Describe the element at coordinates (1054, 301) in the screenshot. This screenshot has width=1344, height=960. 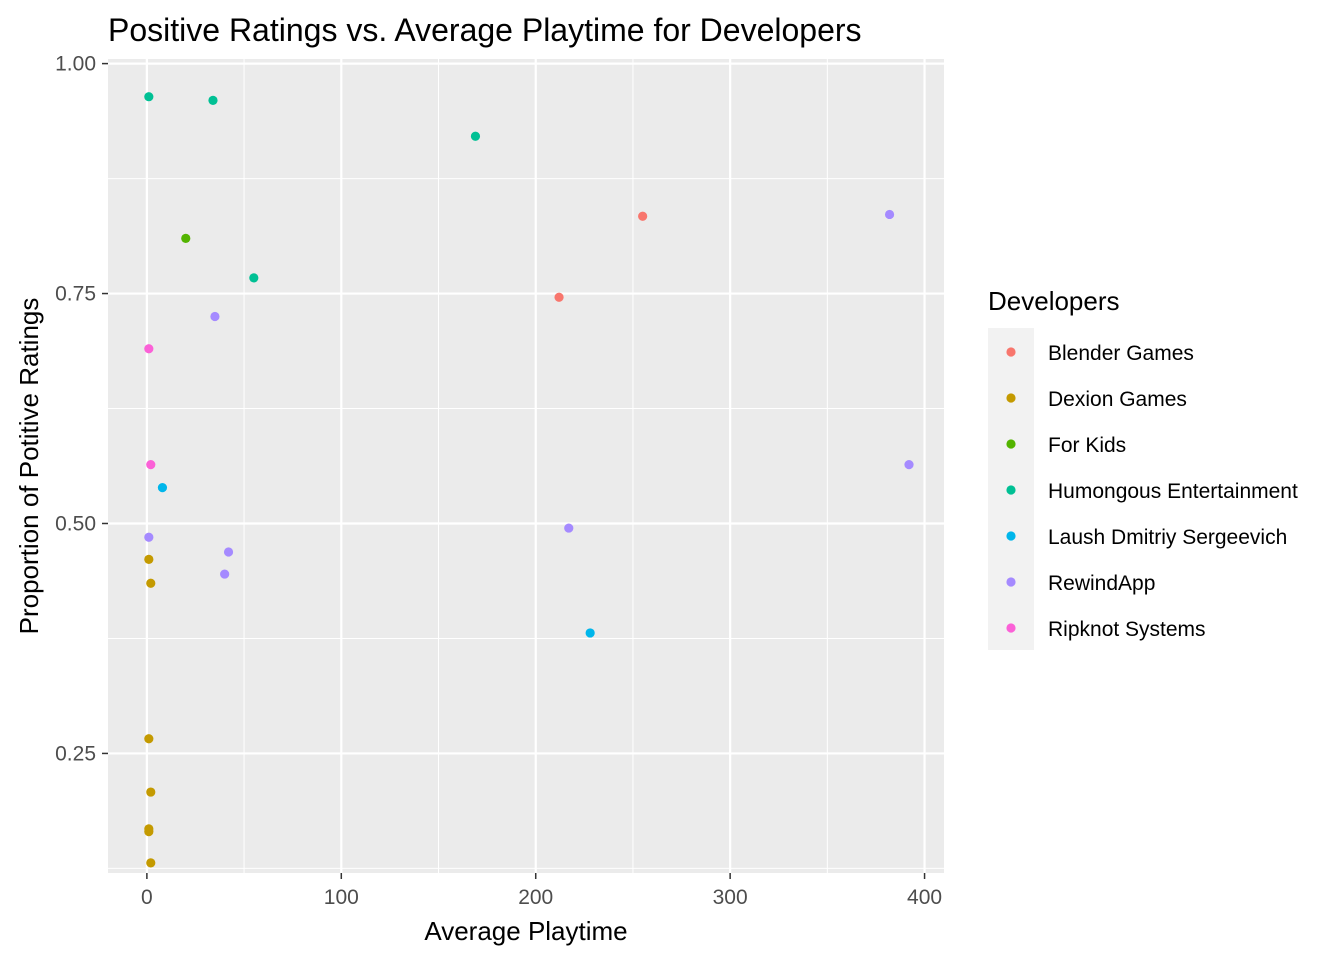
I see `legend-title: Developers` at that location.